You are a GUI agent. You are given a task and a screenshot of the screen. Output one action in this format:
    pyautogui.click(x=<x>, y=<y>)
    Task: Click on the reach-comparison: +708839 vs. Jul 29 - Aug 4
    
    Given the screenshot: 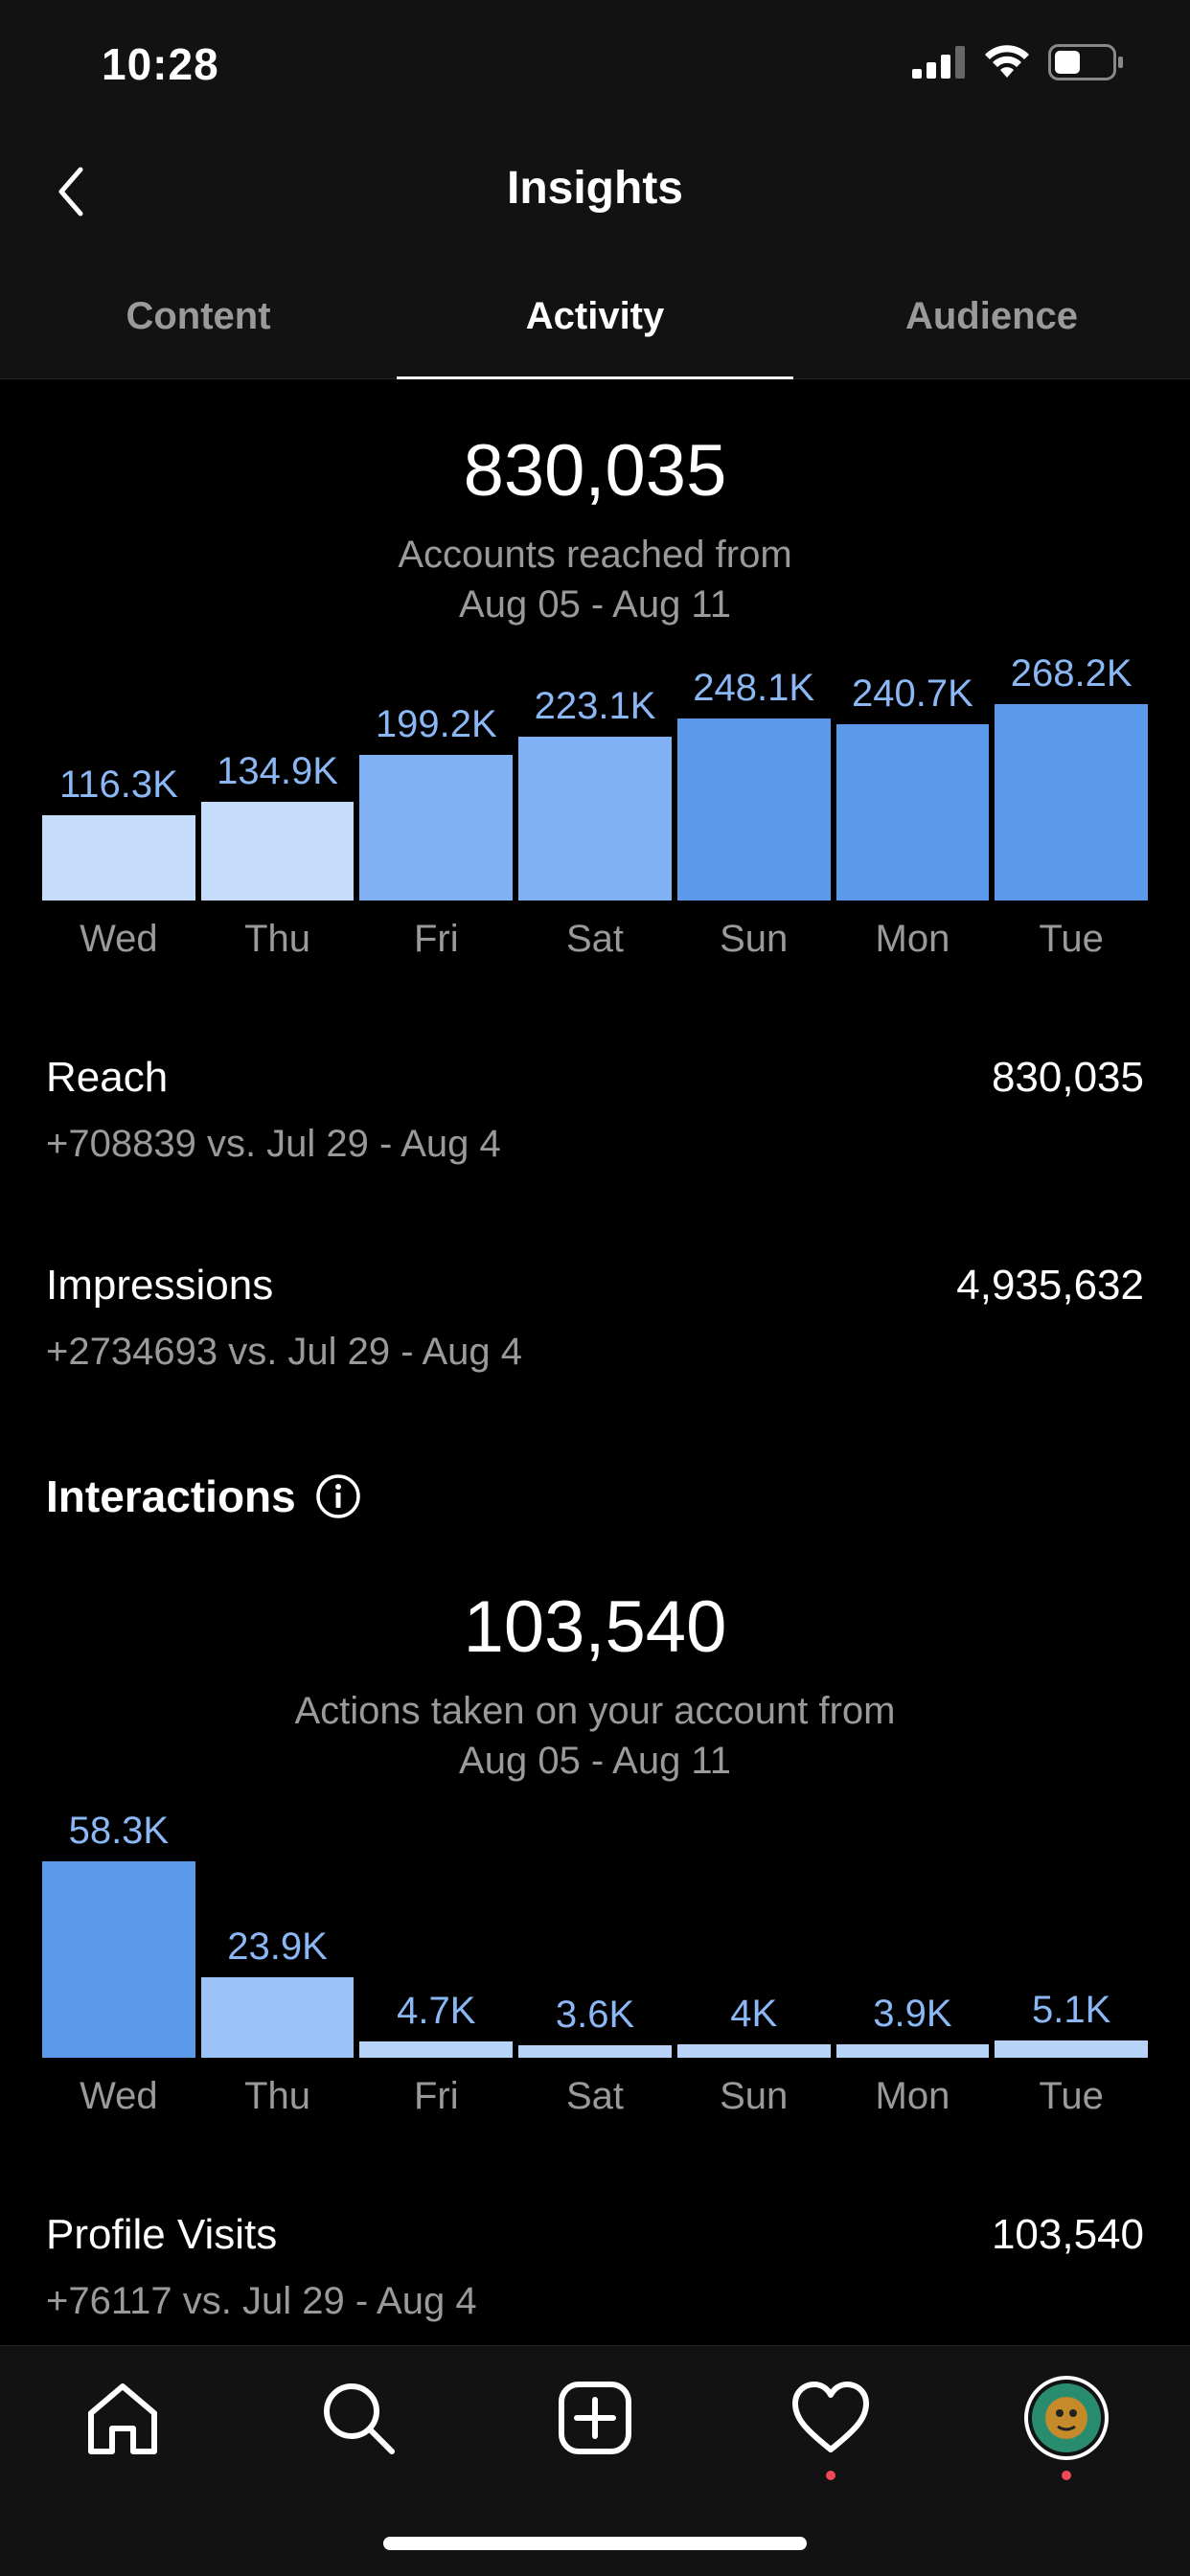 What is the action you would take?
    pyautogui.click(x=273, y=1144)
    